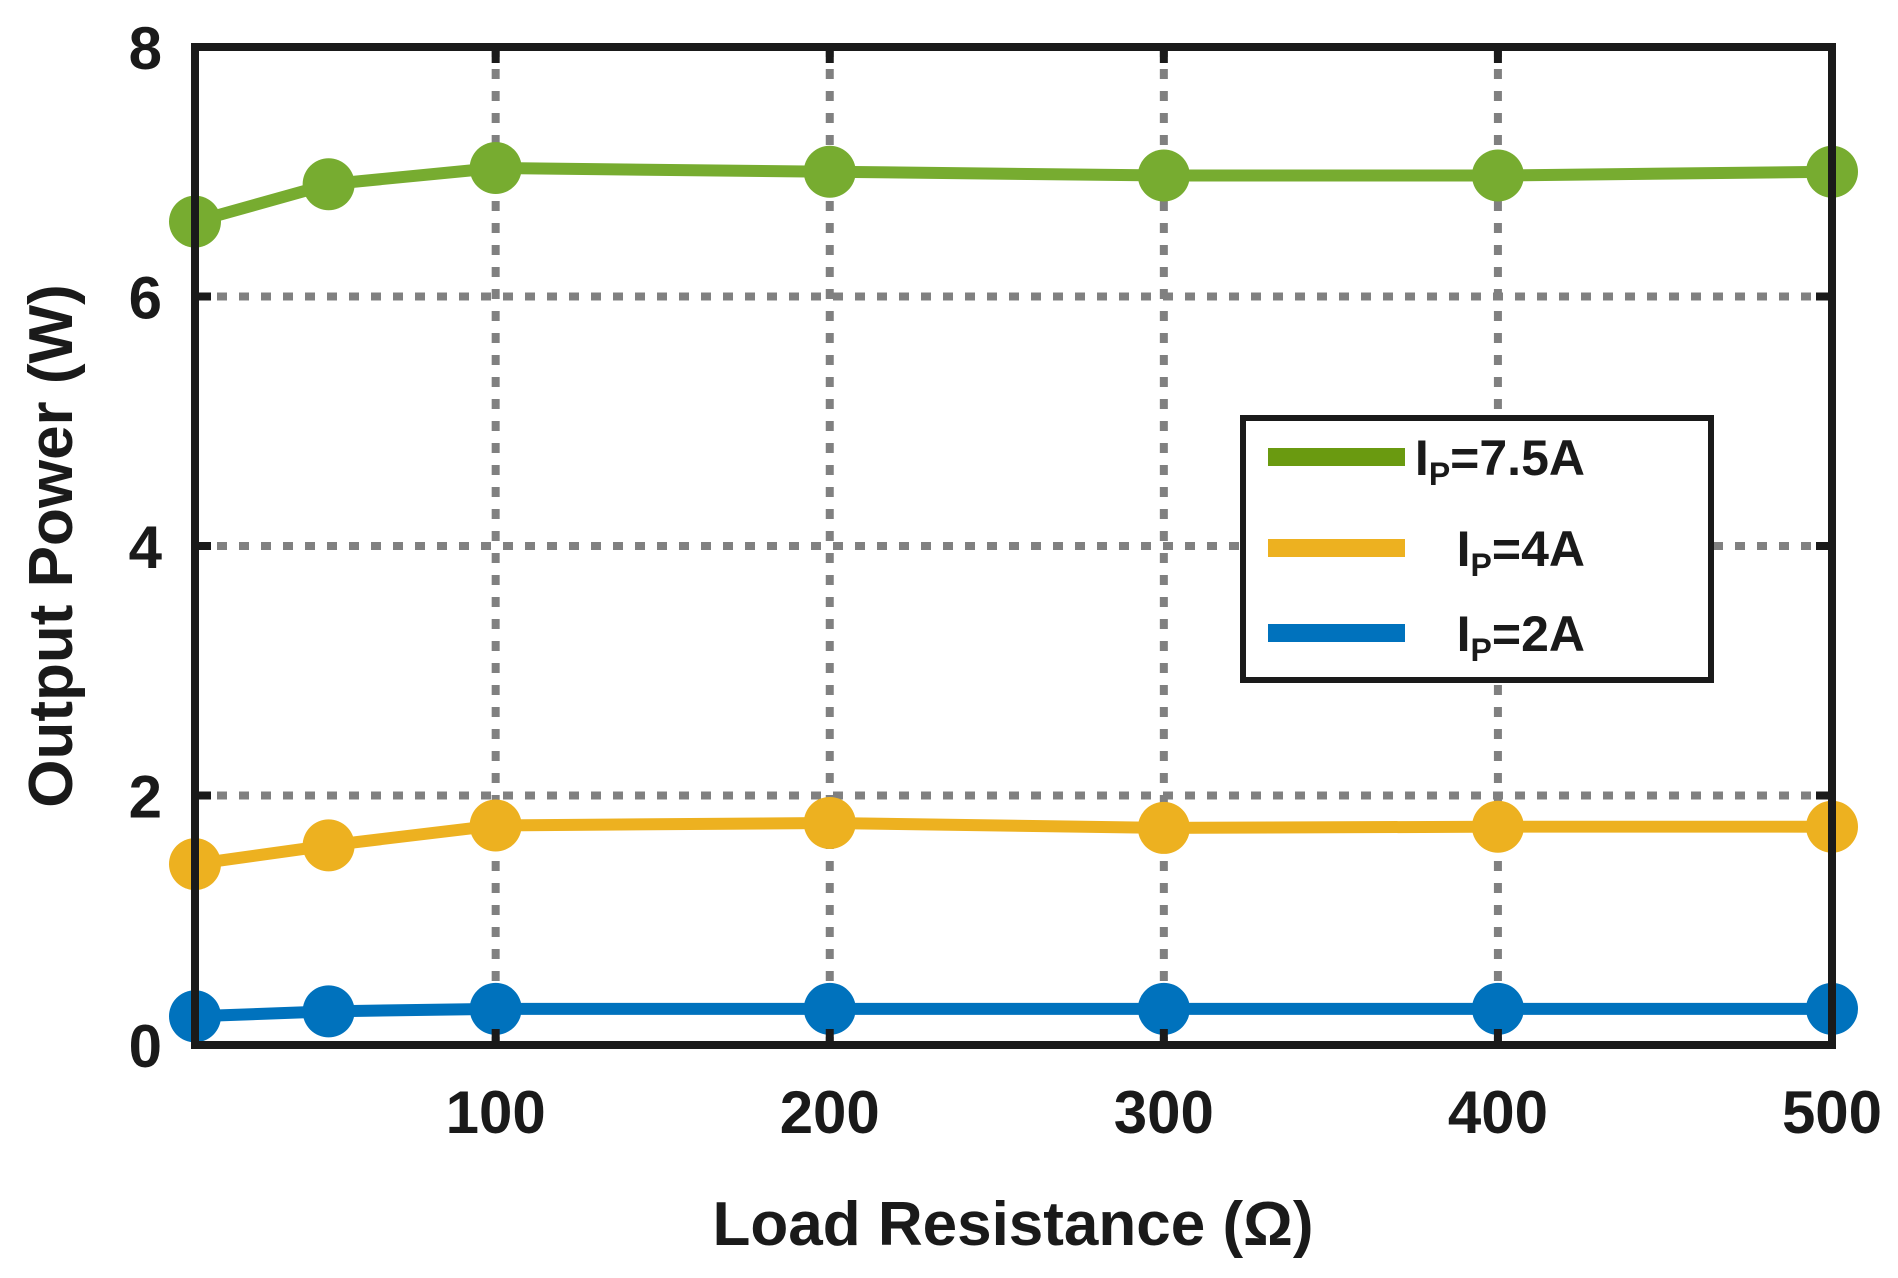 Image resolution: width=1898 pixels, height=1278 pixels. Describe the element at coordinates (496, 1112) in the screenshot. I see `x-tick-label: 100` at that location.